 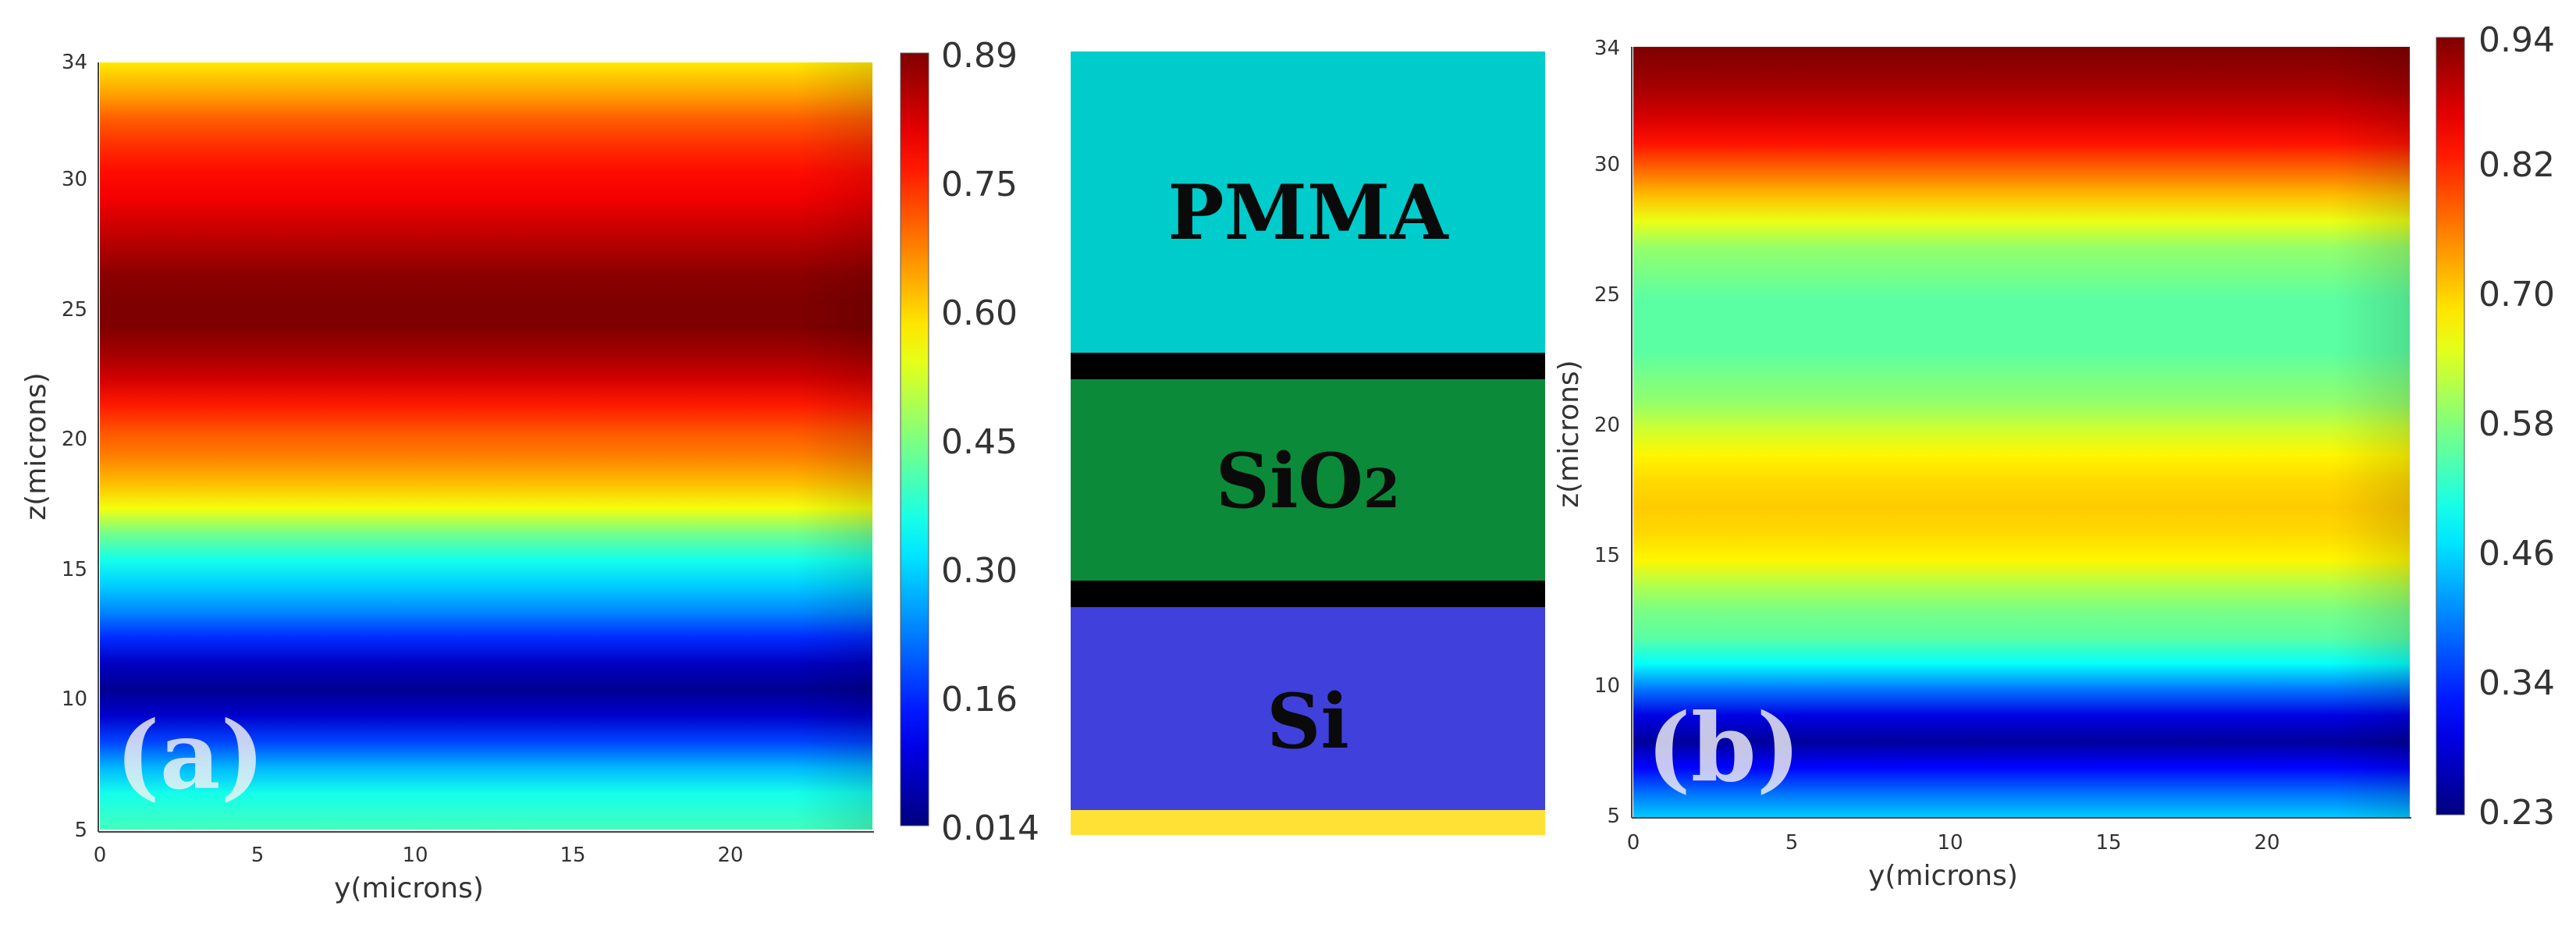 I want to click on xtick-a-10: 10, so click(x=415, y=855).